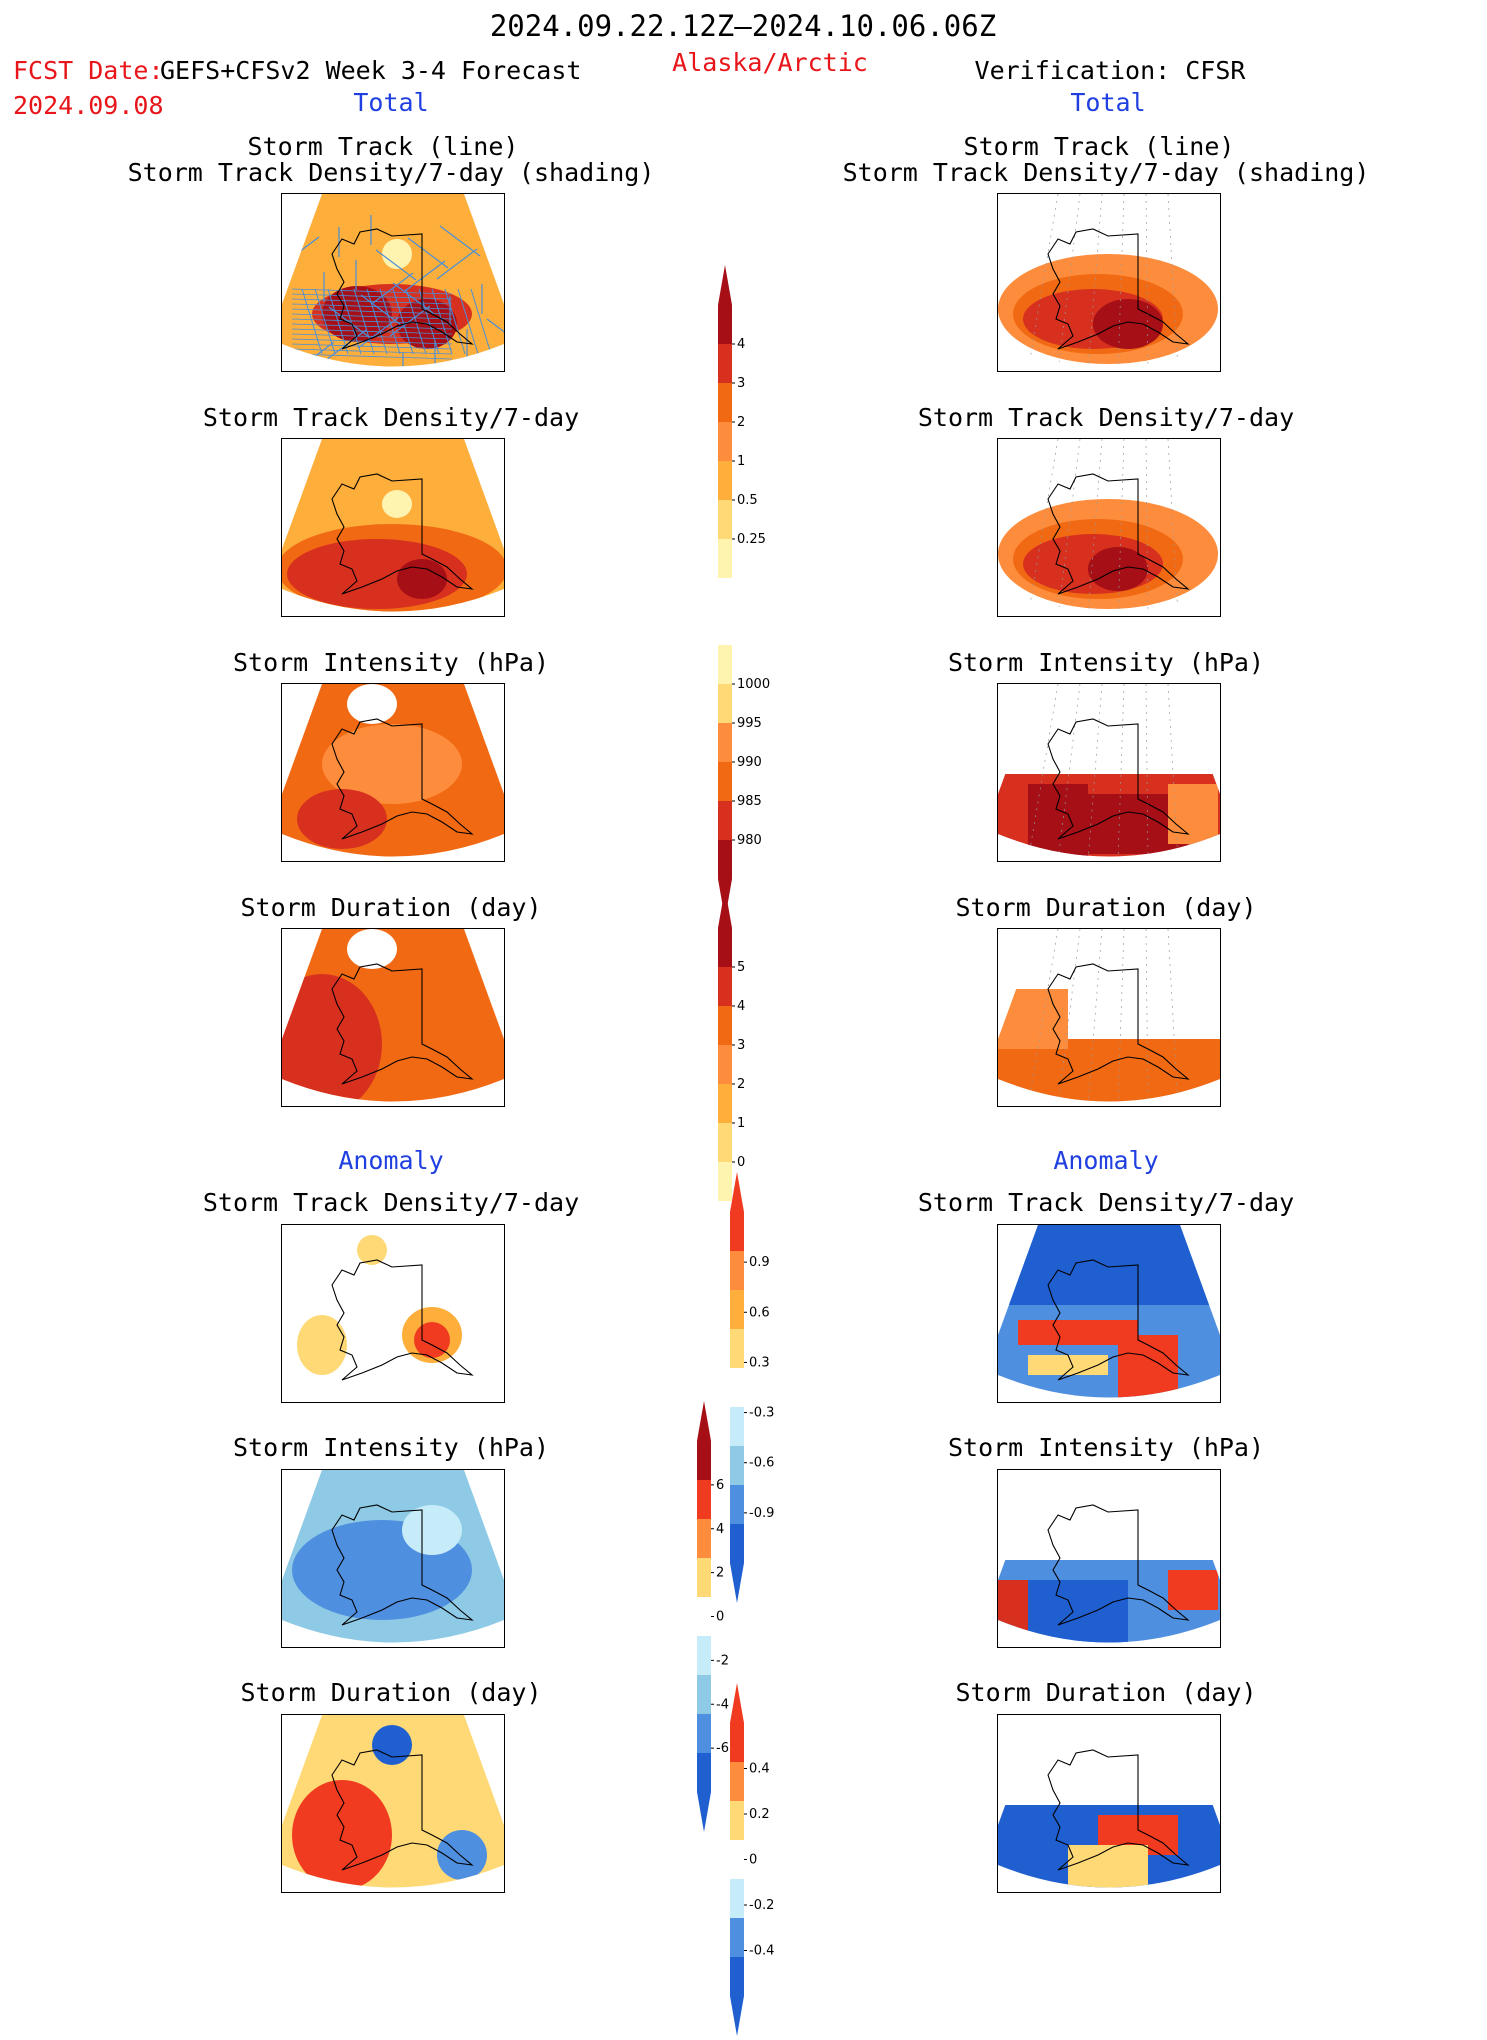 This screenshot has height=2040, width=1487. Describe the element at coordinates (1109, 1313) in the screenshot. I see `map-verif-anom-density` at that location.